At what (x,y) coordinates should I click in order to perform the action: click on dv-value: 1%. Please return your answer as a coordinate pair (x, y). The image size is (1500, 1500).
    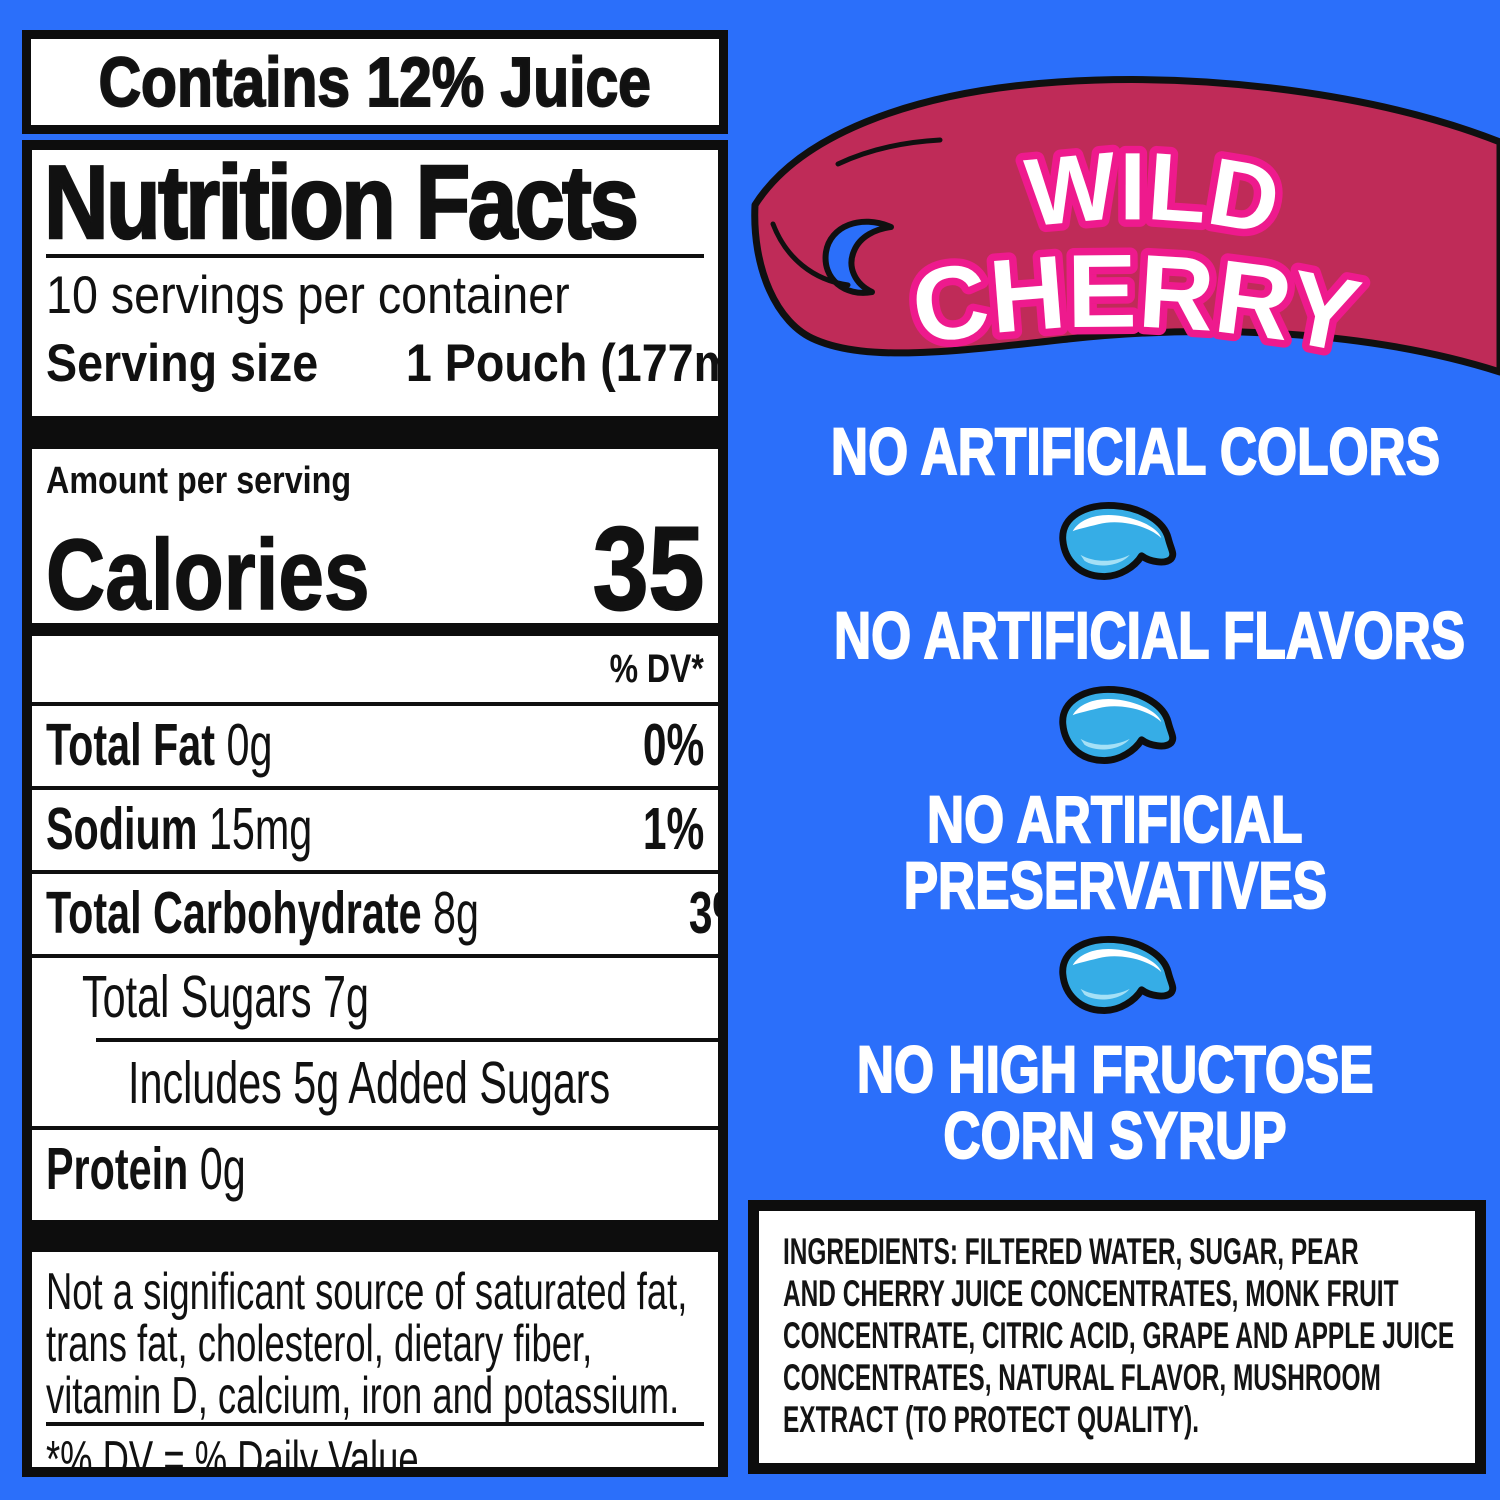
    Looking at the image, I should click on (673, 829).